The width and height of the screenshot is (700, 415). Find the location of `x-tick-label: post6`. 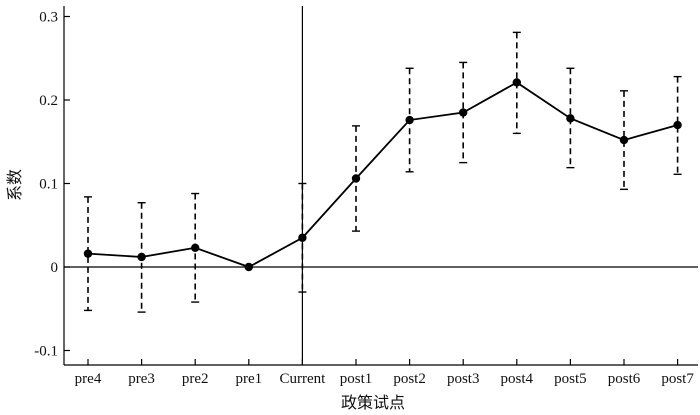

x-tick-label: post6 is located at coordinates (624, 379).